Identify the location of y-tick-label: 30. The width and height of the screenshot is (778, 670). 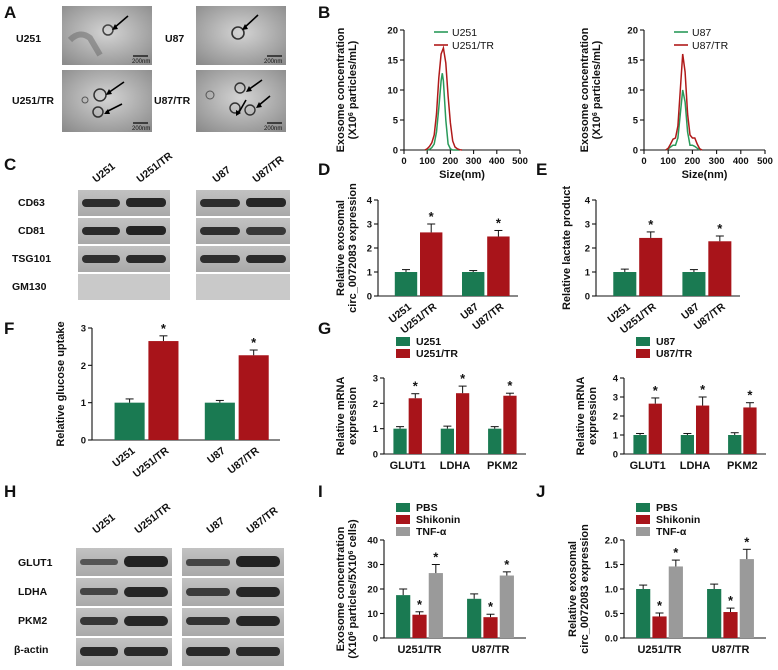
(372, 565).